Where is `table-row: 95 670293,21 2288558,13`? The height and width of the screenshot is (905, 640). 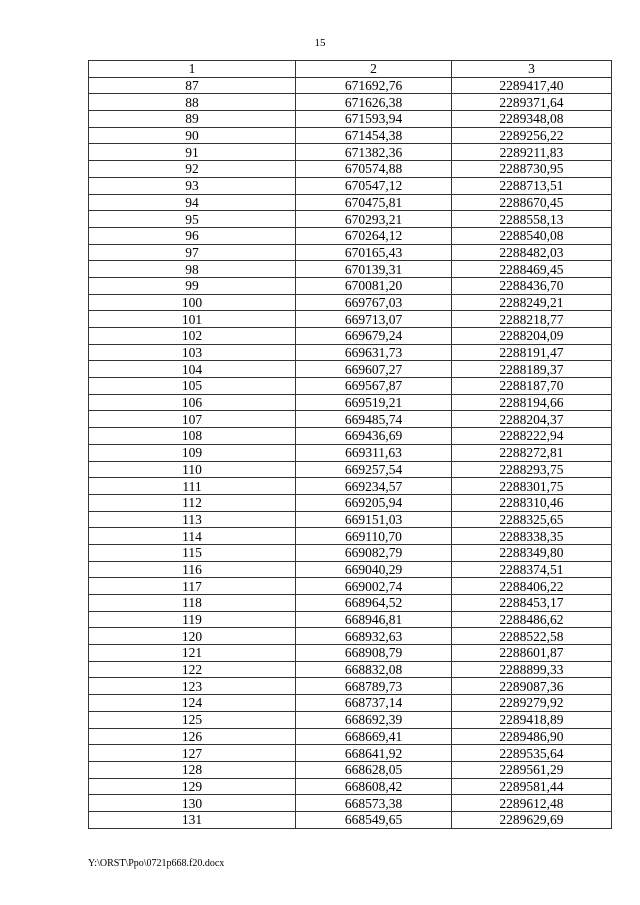
table-row: 95 670293,21 2288558,13 is located at coordinates (350, 219).